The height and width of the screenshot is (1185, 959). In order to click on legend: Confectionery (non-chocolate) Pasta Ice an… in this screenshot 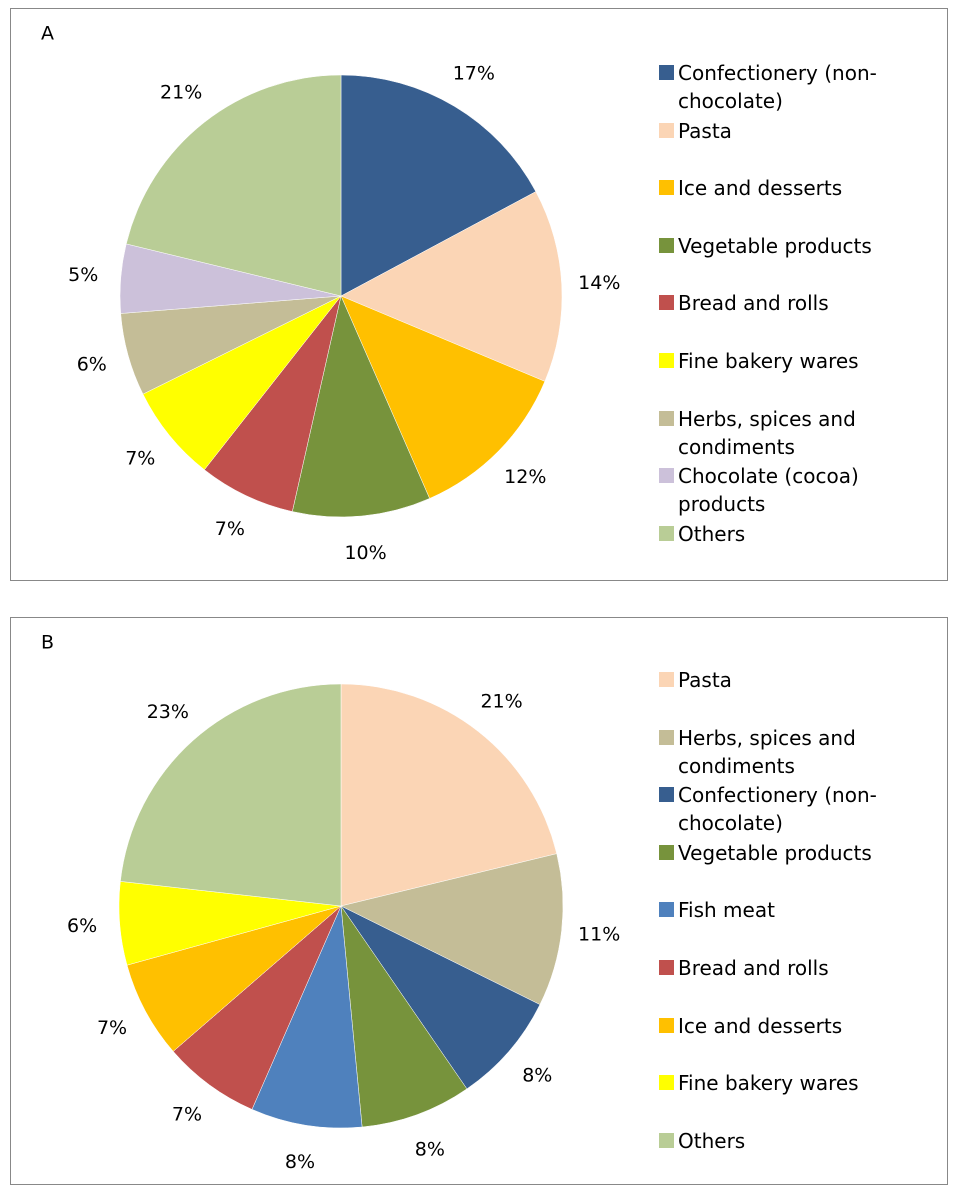, I will do `click(794, 318)`.